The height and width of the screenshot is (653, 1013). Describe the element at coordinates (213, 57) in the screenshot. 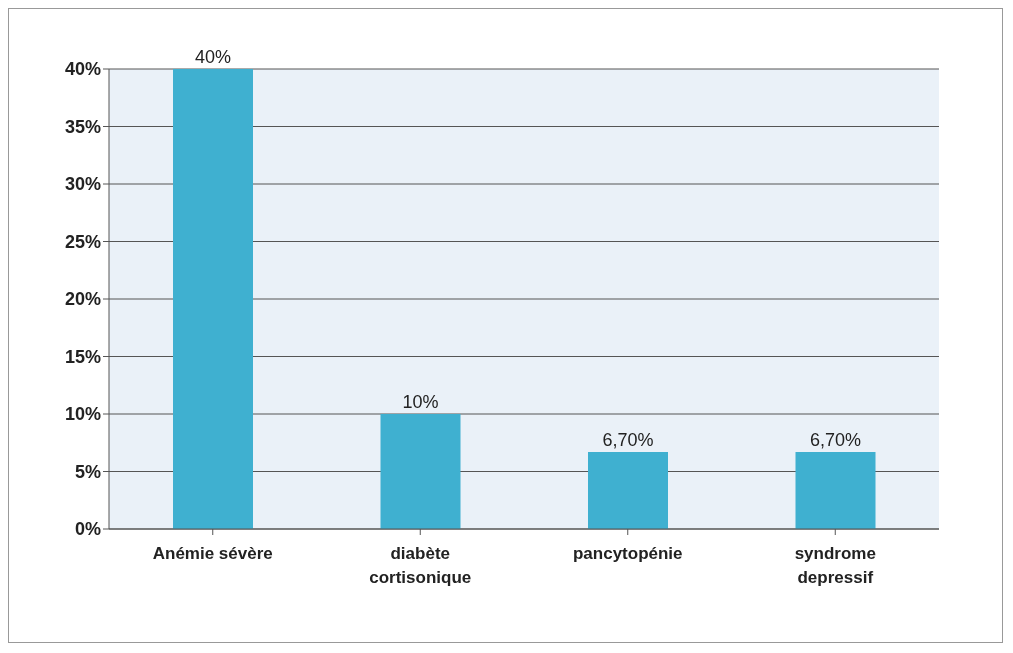

I see `data-label: 40%` at that location.